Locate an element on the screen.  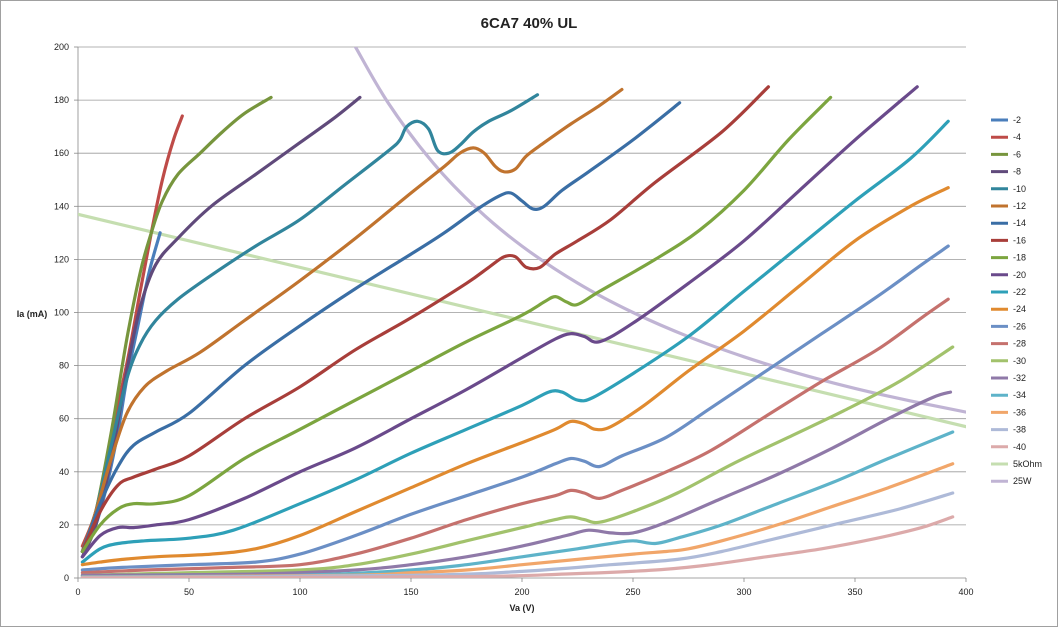
legend-label: -4 is located at coordinates (1017, 137).